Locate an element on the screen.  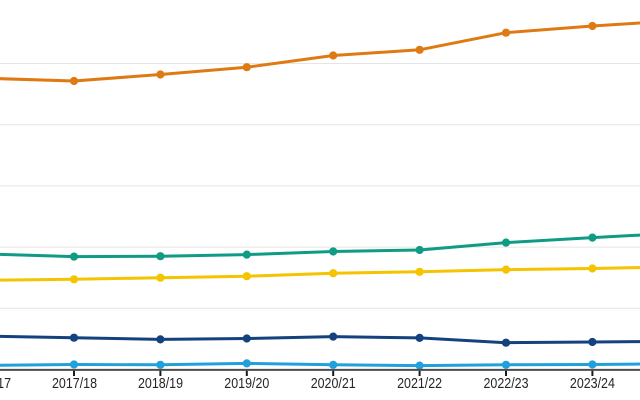
svg-text: 2019/20 is located at coordinates (246, 384).